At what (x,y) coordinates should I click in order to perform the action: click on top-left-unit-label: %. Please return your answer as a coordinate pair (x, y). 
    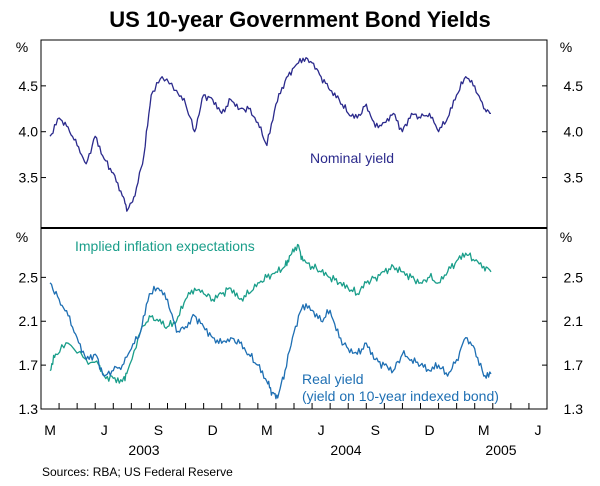
    Looking at the image, I should click on (22, 47).